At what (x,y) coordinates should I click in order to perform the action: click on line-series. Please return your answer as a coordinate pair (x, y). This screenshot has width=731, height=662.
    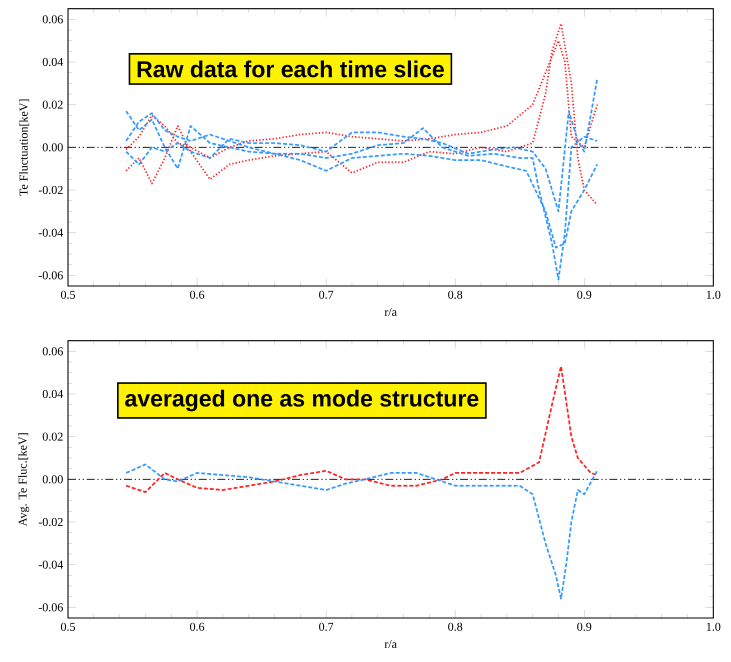
    Looking at the image, I should click on (361, 429).